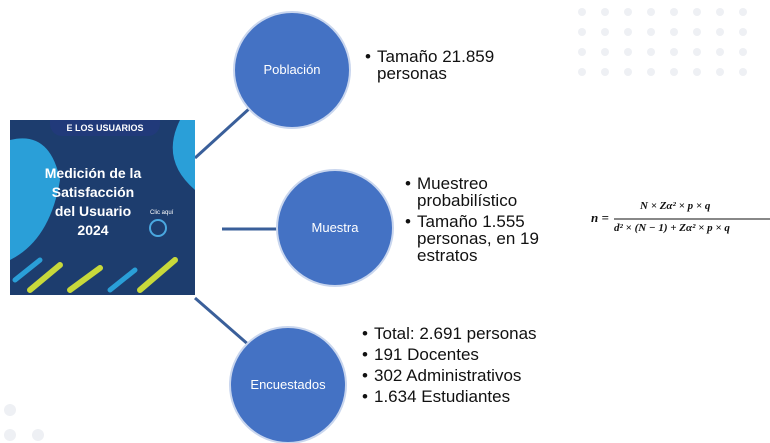 Image resolution: width=770 pixels, height=443 pixels. I want to click on banner-title-line: Medición de la, so click(93, 173).